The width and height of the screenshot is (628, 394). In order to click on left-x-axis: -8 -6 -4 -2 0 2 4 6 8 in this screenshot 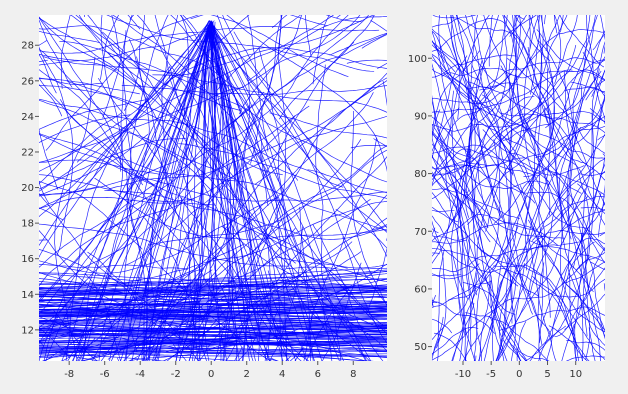, I will do `click(210, 370)`.